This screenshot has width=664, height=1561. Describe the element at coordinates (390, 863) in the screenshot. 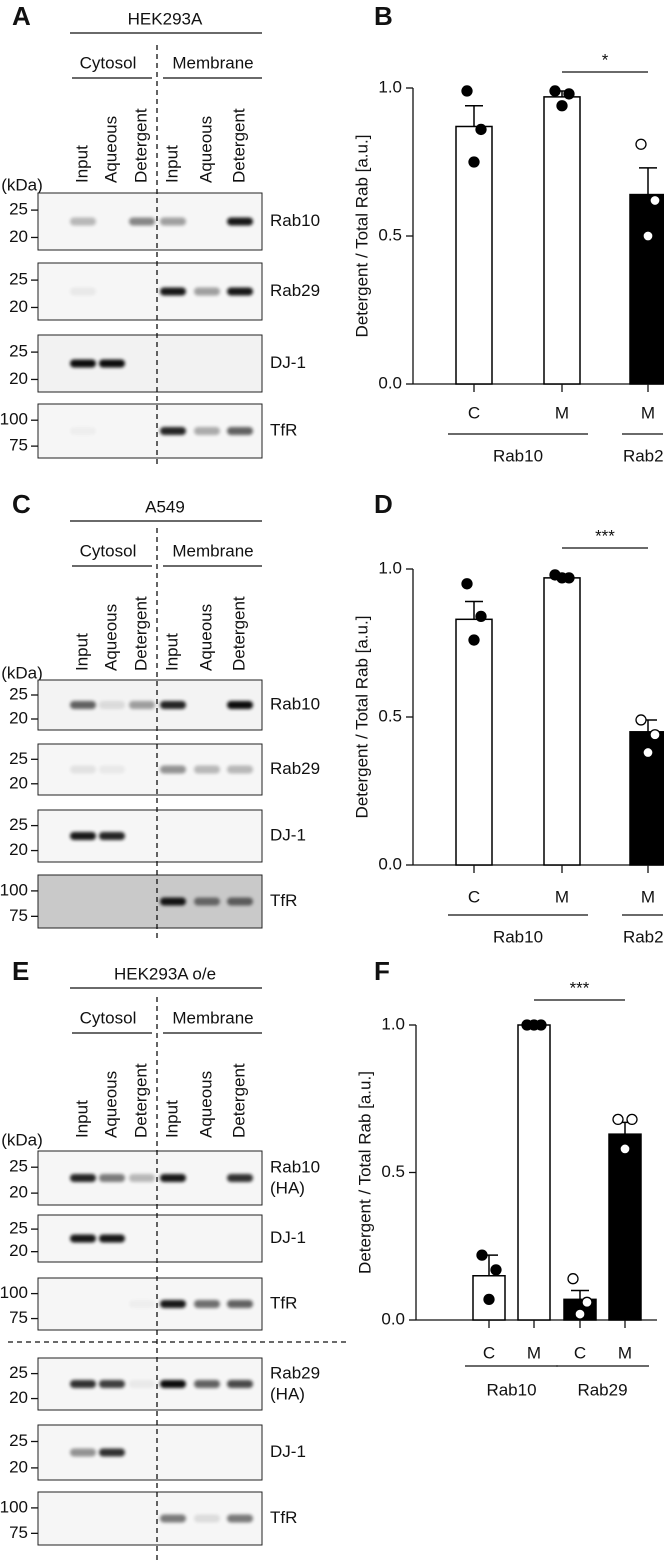

I see `y-tick-label: 0.0` at that location.